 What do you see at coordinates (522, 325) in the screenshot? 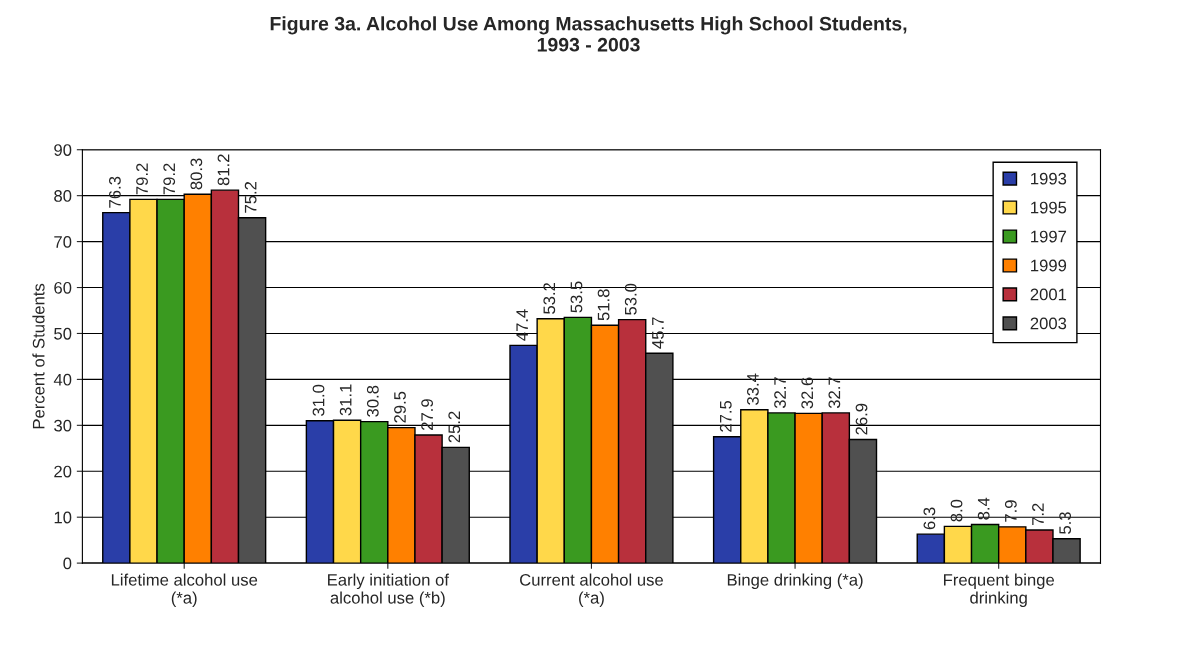
I see `data-label: 47.4` at bounding box center [522, 325].